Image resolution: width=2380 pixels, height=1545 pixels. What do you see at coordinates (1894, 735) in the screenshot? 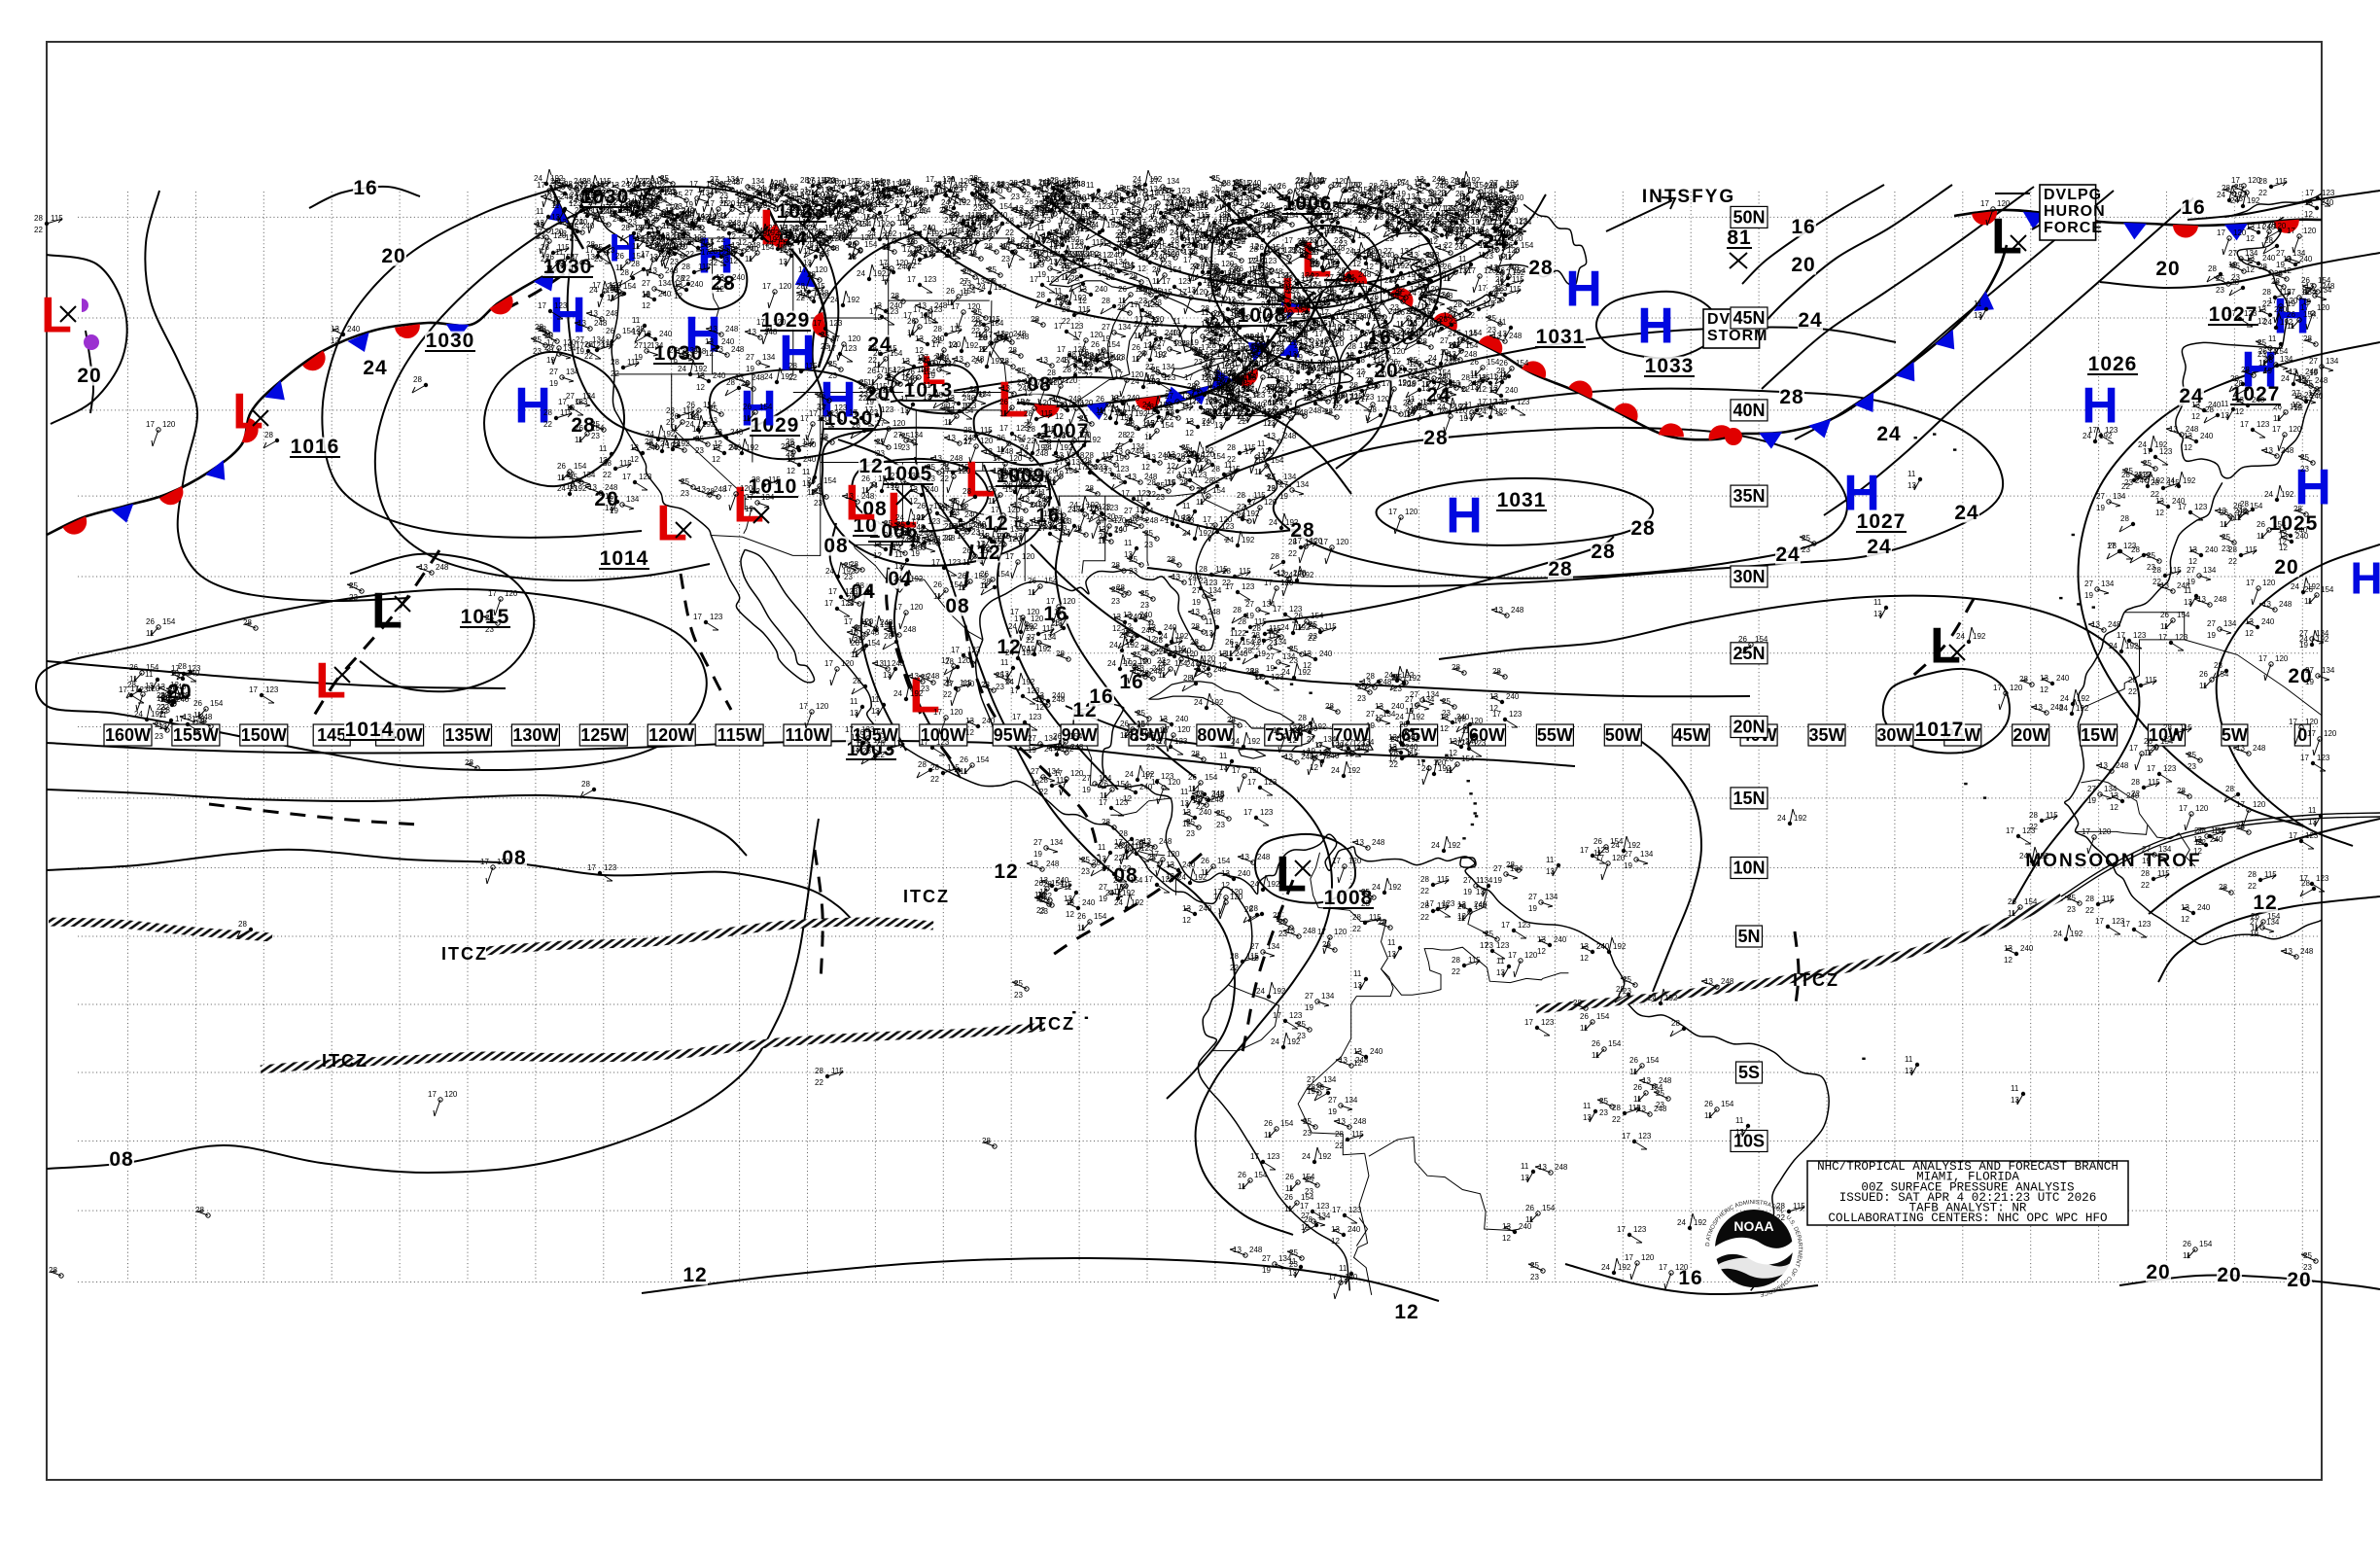
I see `svg-text: 30W` at bounding box center [1894, 735].